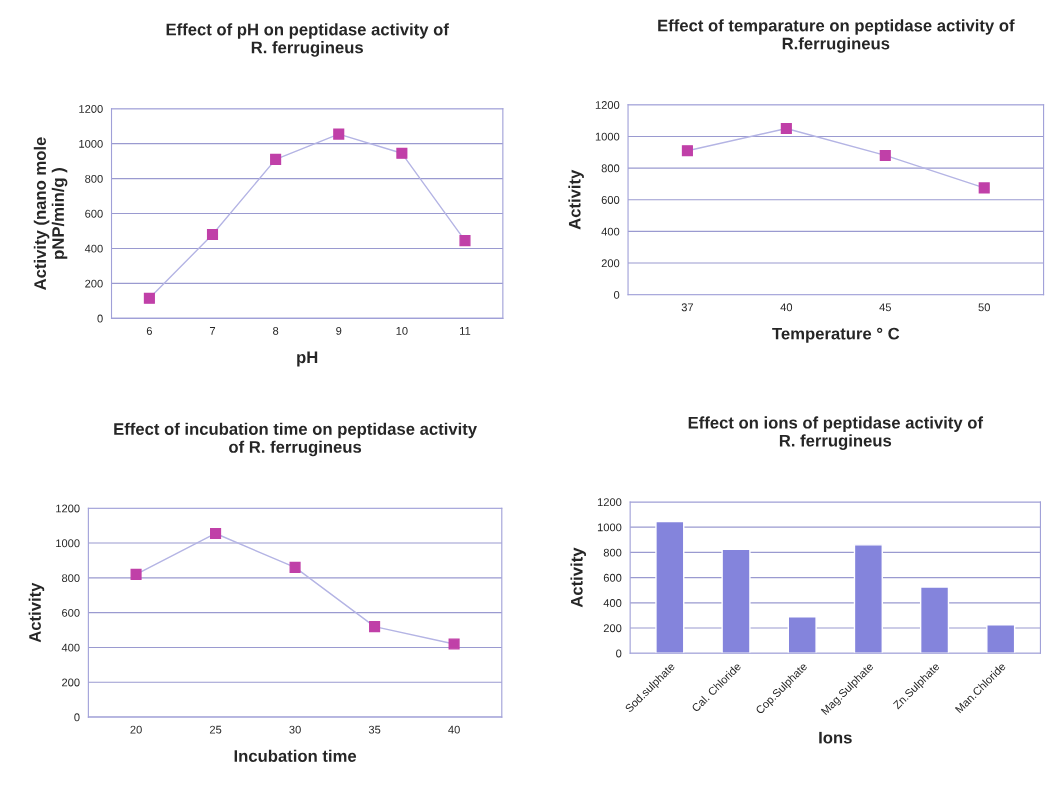  What do you see at coordinates (836, 433) in the screenshot?
I see `chart-title: Effect on ions of peptidase activity of R. ferrugineus` at bounding box center [836, 433].